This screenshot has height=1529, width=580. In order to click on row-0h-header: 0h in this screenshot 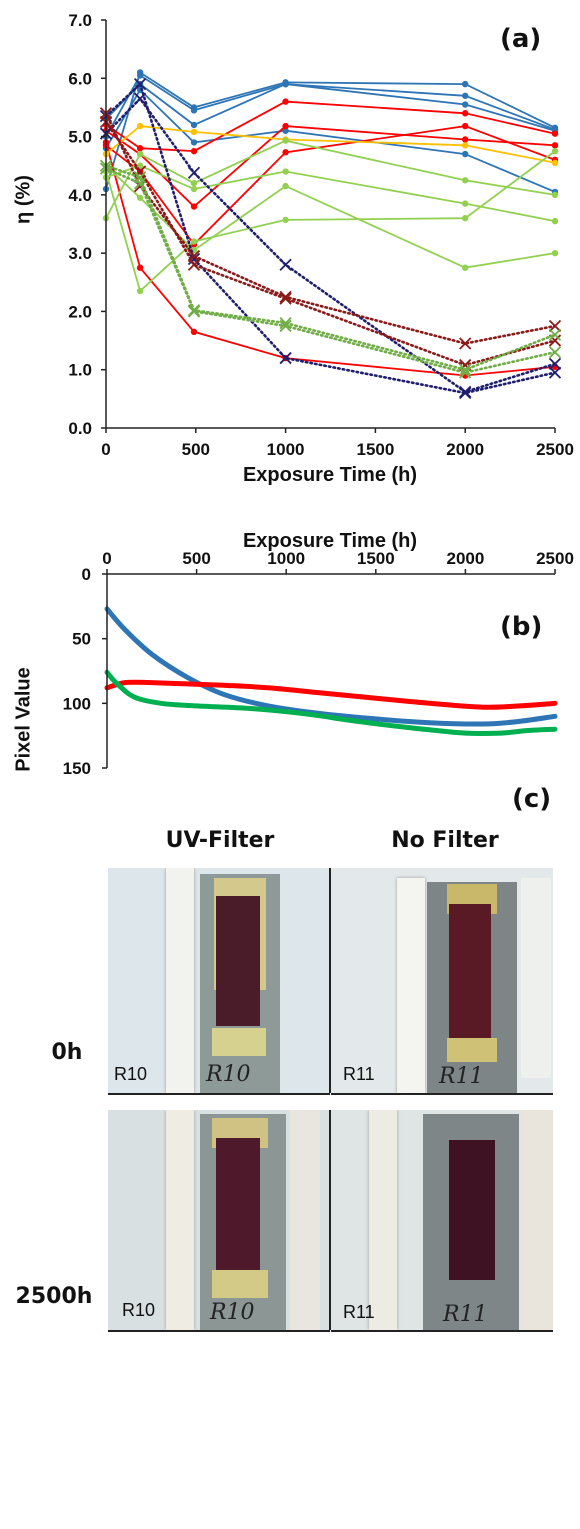, I will do `click(67, 1052)`.